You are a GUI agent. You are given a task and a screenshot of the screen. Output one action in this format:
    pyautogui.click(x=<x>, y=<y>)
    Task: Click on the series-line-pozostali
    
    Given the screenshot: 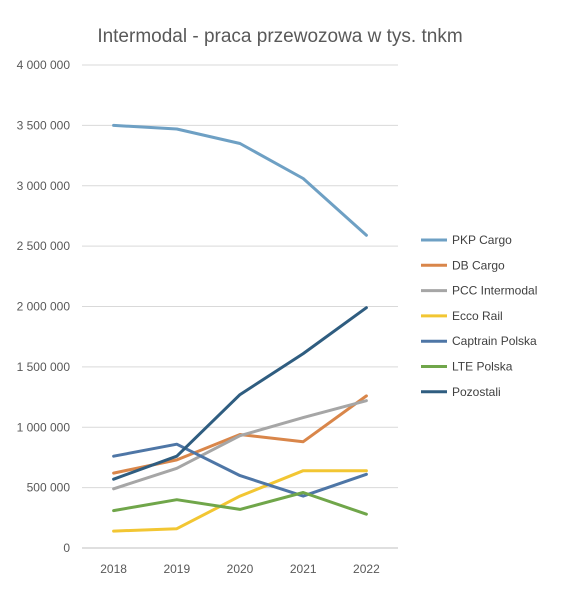 What is the action you would take?
    pyautogui.click(x=240, y=393)
    